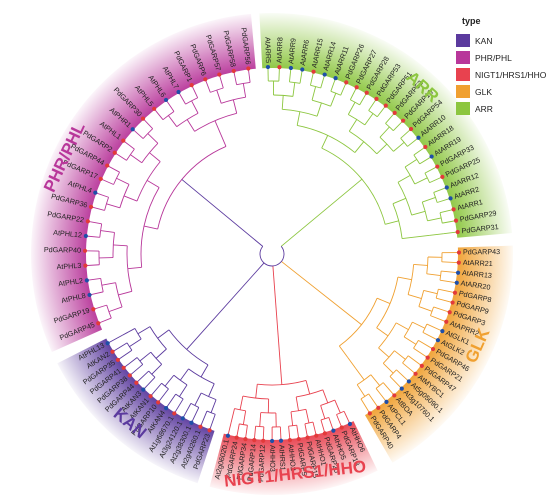  What do you see at coordinates (304, 52) in the screenshot?
I see `leaf-label: AtARR6` at bounding box center [304, 52].